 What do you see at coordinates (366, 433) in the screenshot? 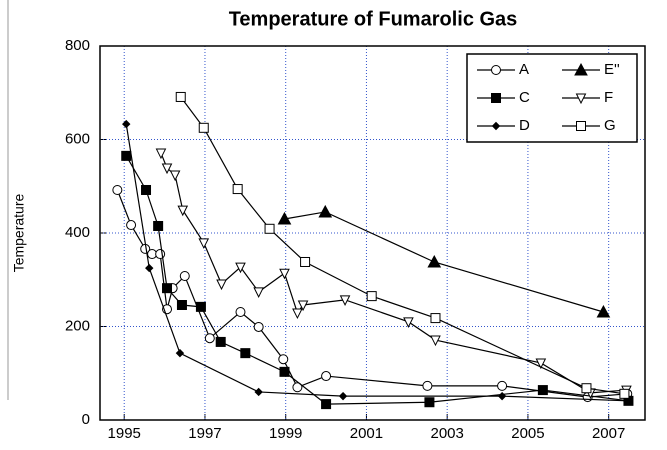
I see `x-tick-label: 2001` at bounding box center [366, 433].